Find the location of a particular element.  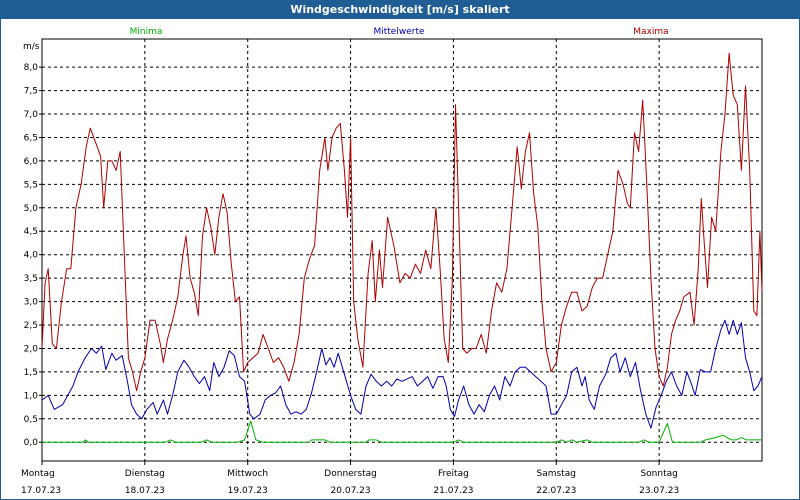

y-tick-label: 1,0 is located at coordinates (31, 396).